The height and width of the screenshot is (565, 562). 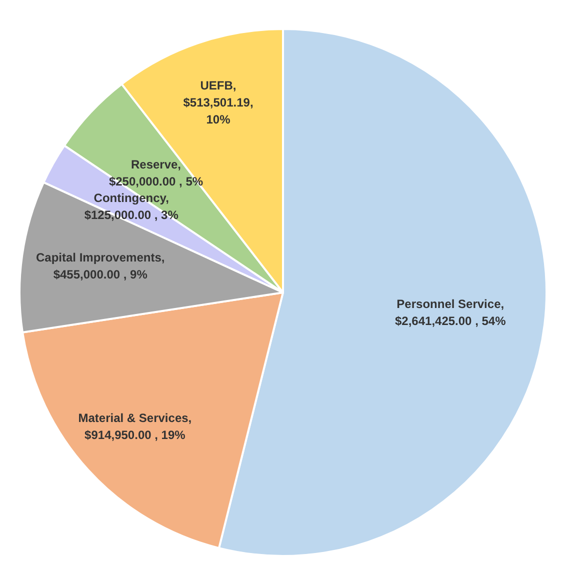 What do you see at coordinates (218, 102) in the screenshot?
I see `slice-label: UEFB, $513,501.19, 10%` at bounding box center [218, 102].